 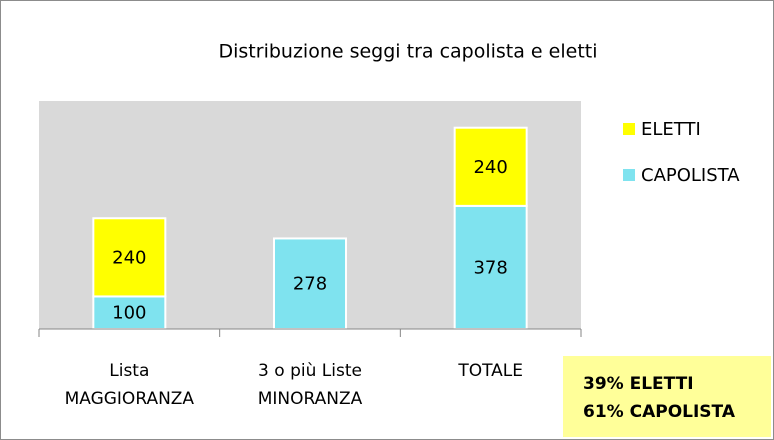 I want to click on x-tick-label: Lista MAGGIORANZA, so click(x=129, y=385).